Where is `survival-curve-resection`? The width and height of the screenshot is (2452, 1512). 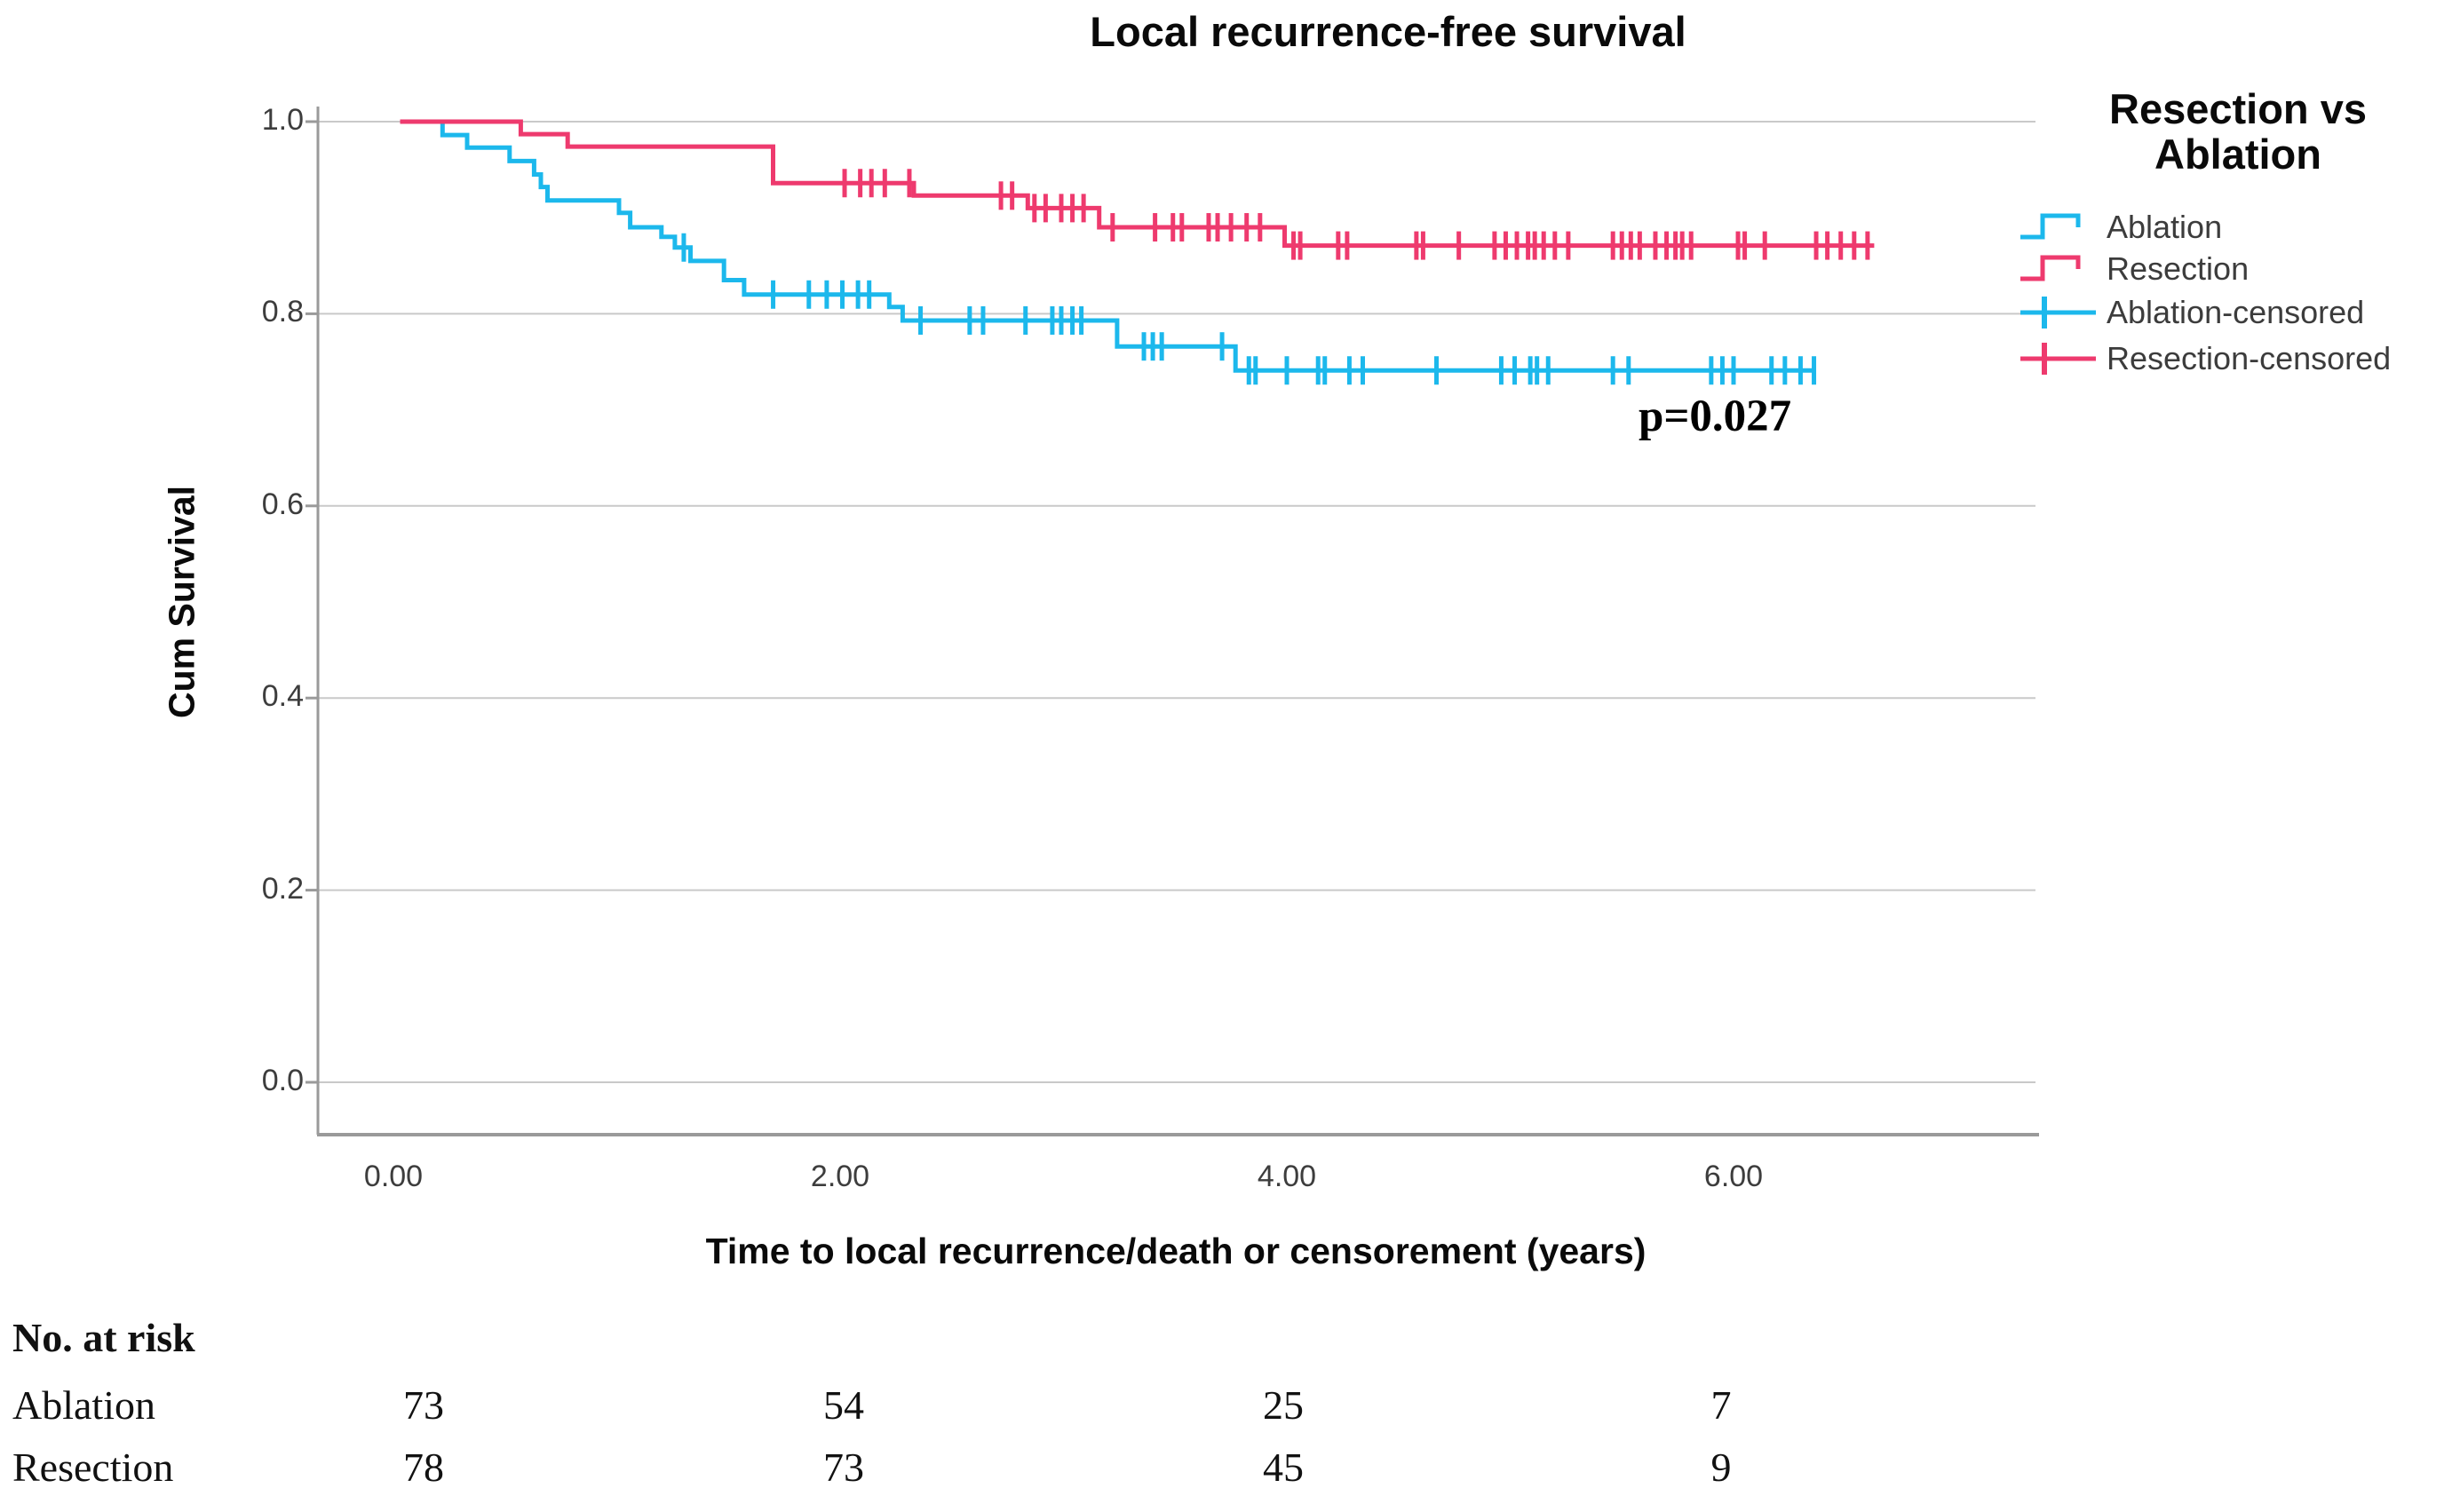 survival-curve-resection is located at coordinates (1137, 184).